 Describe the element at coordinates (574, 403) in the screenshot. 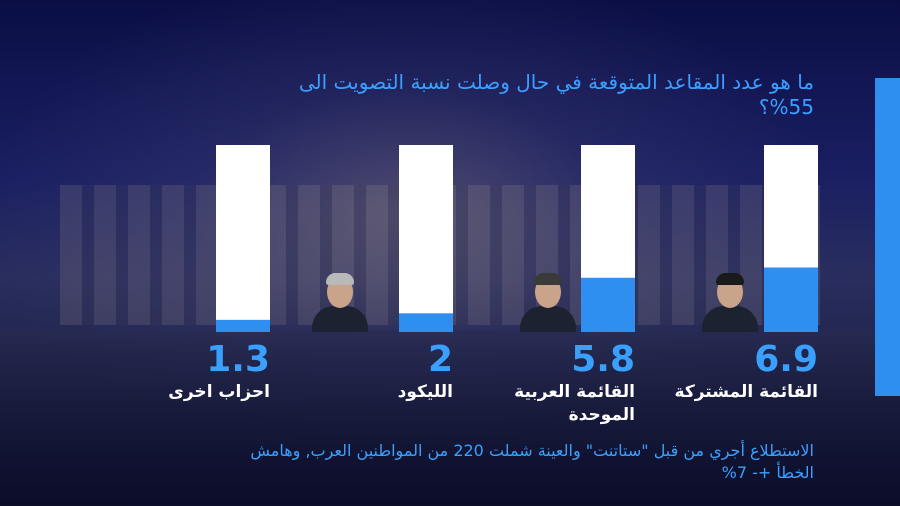

I see `category-label: القائمة العربية الموحدة` at that location.